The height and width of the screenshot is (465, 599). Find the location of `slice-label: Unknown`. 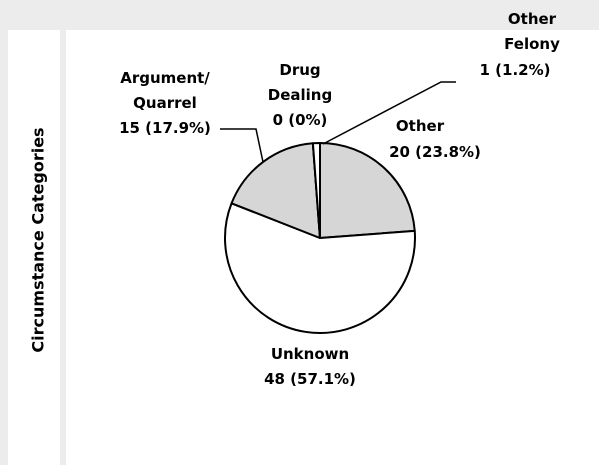

slice-label: Unknown is located at coordinates (310, 354).